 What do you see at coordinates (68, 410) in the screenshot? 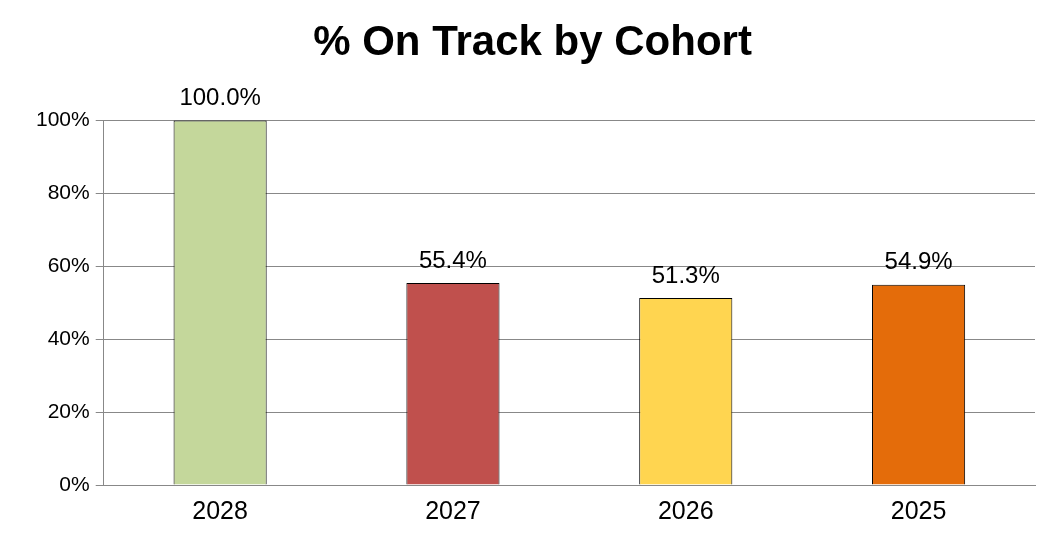
I see `y-tick-label: 20%` at bounding box center [68, 410].